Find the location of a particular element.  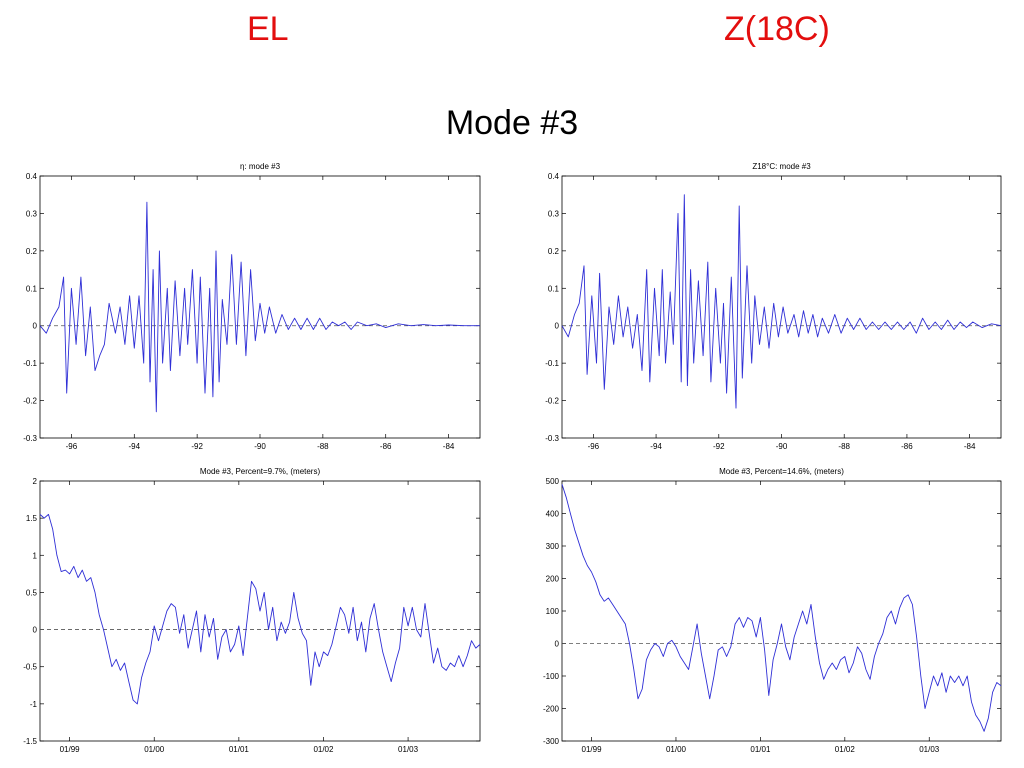

chart-1-xtick-label-1: -94 is located at coordinates (656, 446).